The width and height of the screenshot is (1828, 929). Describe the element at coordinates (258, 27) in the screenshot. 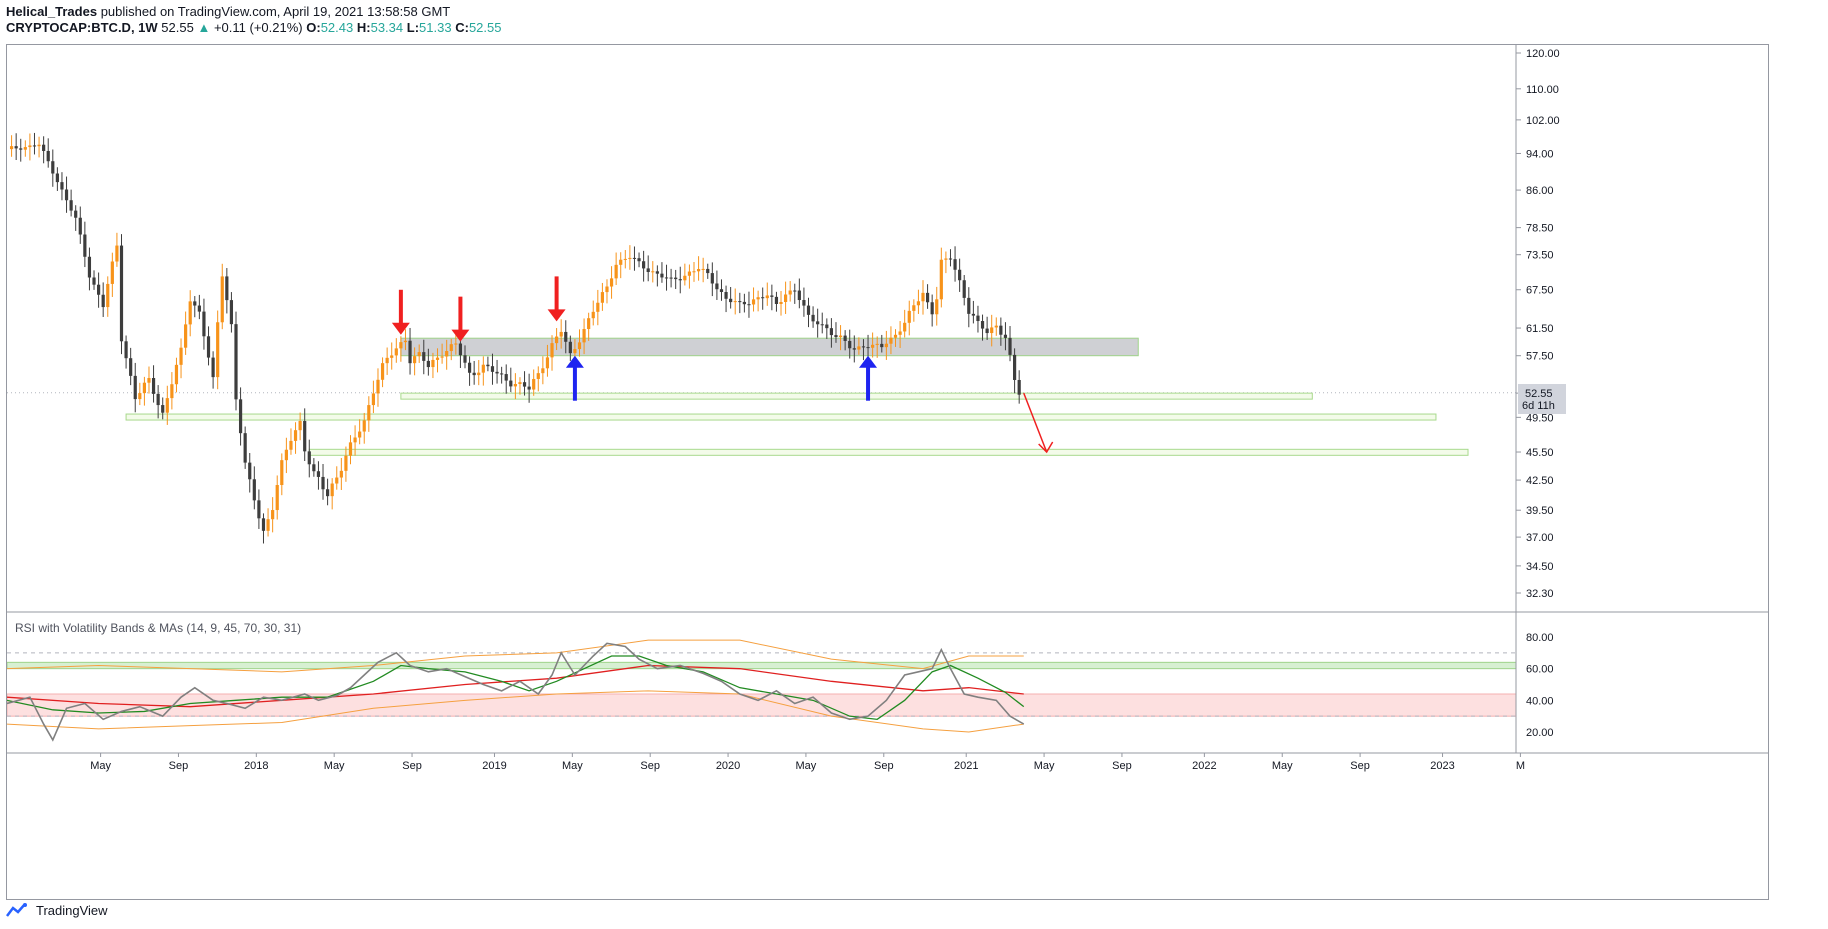

I see `price-change: +0.11 (+0.21%)` at that location.